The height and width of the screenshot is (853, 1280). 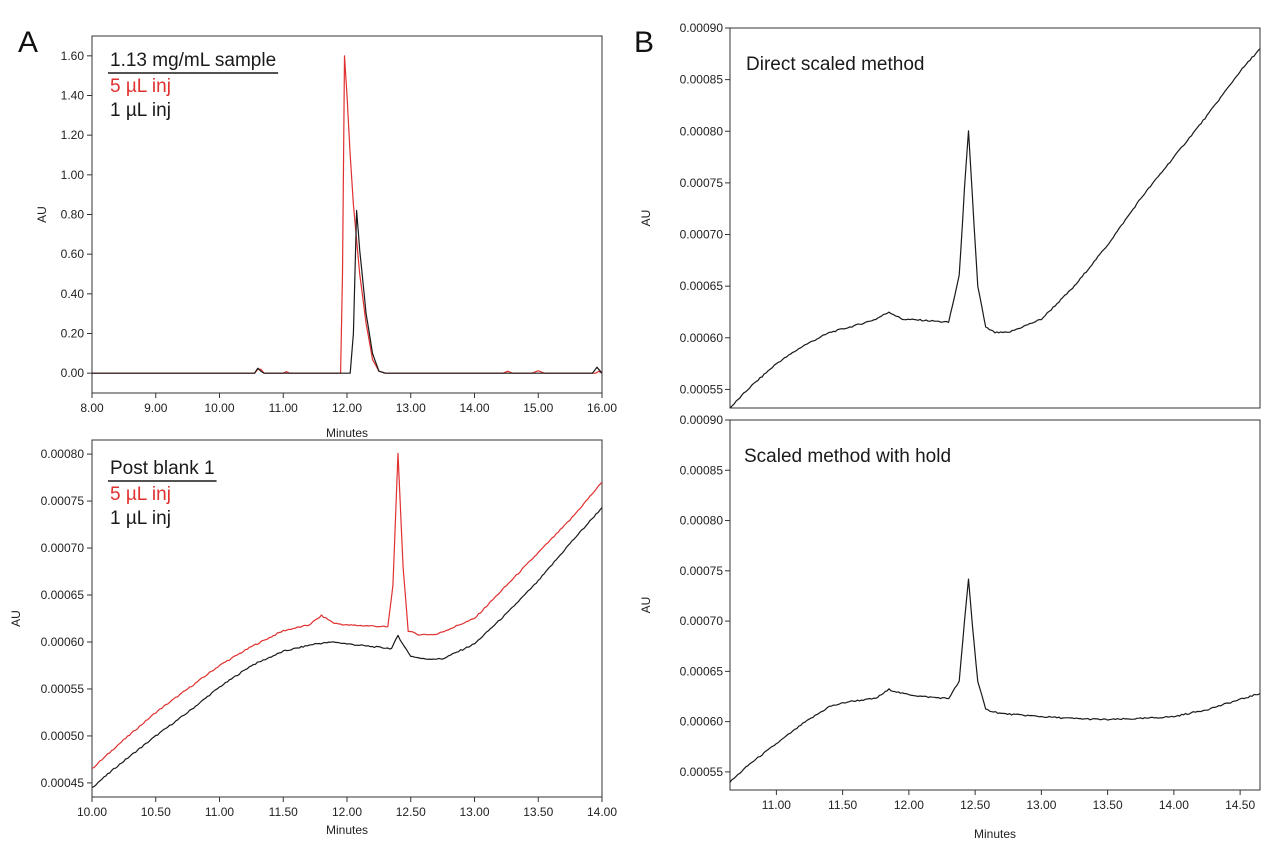 What do you see at coordinates (283, 812) in the screenshot?
I see `chart-a-bottom-x-tick-label: 11.50` at bounding box center [283, 812].